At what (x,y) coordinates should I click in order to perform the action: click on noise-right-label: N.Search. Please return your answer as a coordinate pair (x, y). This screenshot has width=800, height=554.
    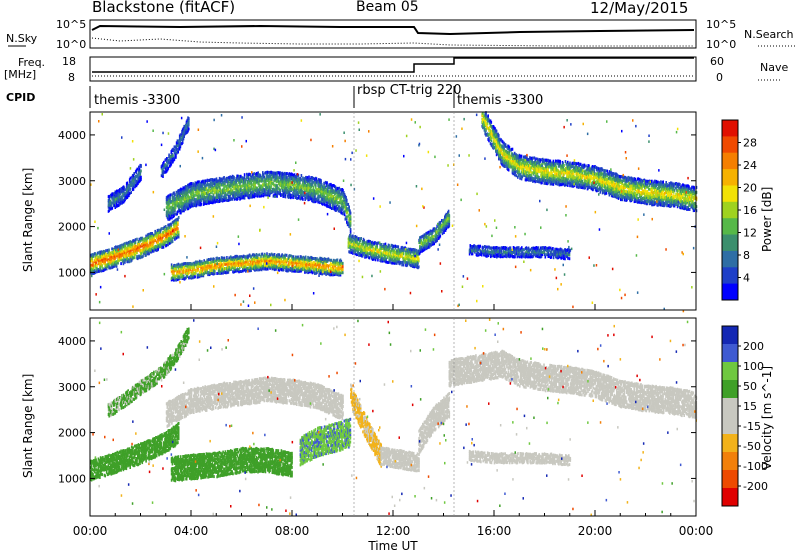
    Looking at the image, I should click on (769, 34).